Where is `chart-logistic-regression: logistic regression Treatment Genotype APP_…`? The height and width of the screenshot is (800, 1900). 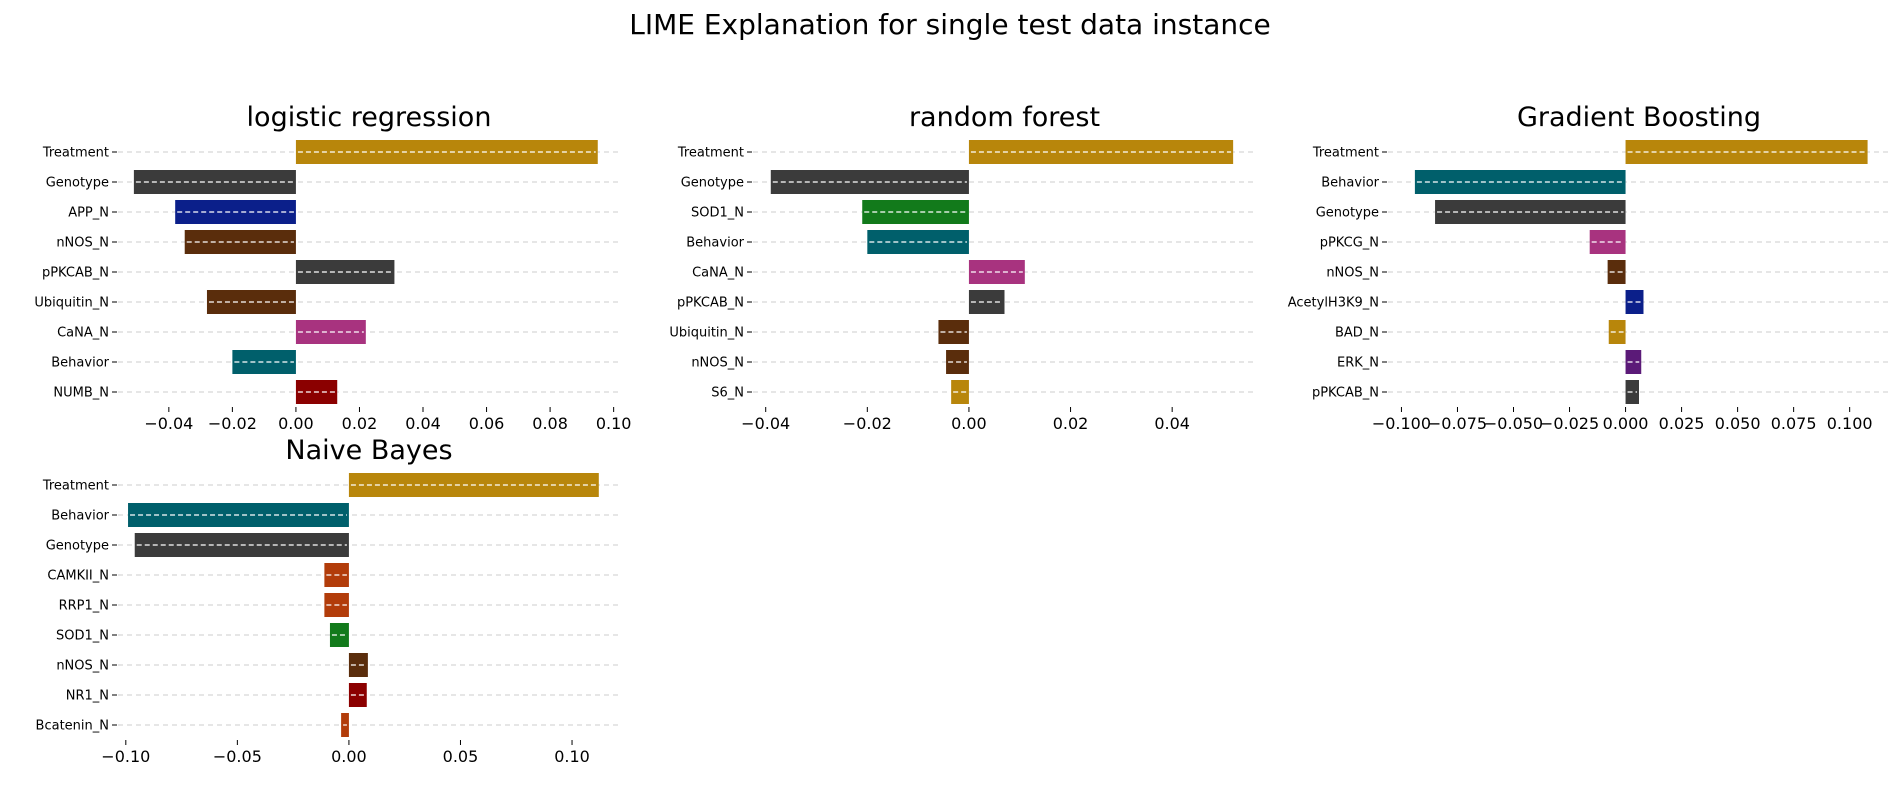 chart-logistic-regression: logistic regression Treatment Genotype APP_… is located at coordinates (332, 267).